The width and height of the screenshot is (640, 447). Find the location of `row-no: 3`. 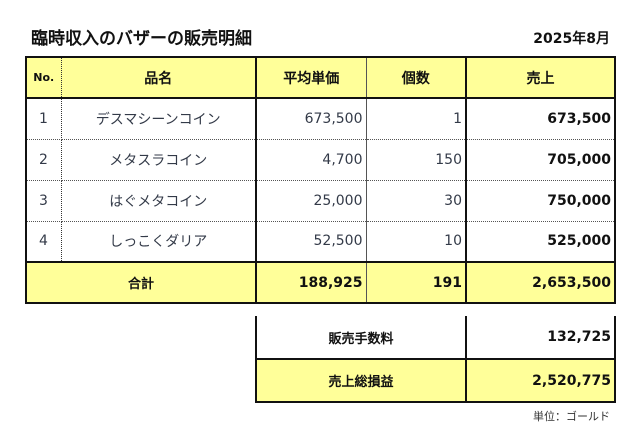

row-no: 3 is located at coordinates (43, 201).